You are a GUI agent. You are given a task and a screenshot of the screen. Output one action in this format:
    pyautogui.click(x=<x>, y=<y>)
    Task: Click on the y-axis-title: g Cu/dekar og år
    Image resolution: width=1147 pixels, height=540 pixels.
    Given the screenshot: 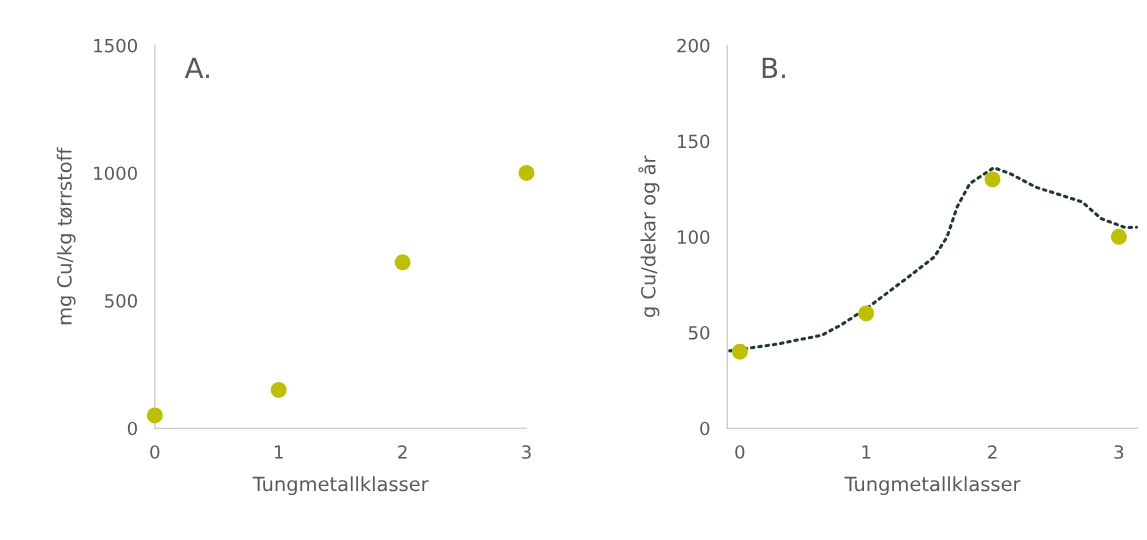 What is the action you would take?
    pyautogui.click(x=649, y=236)
    